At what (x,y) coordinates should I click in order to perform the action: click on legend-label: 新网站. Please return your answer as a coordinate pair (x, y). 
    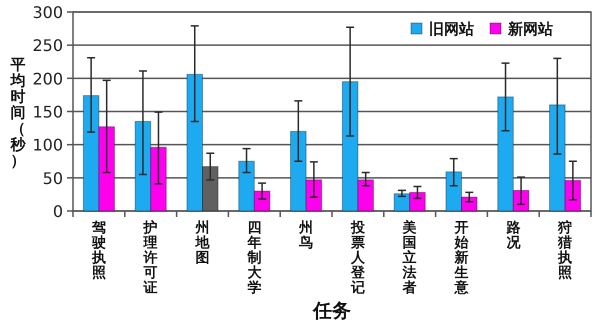
    Looking at the image, I should click on (530, 29).